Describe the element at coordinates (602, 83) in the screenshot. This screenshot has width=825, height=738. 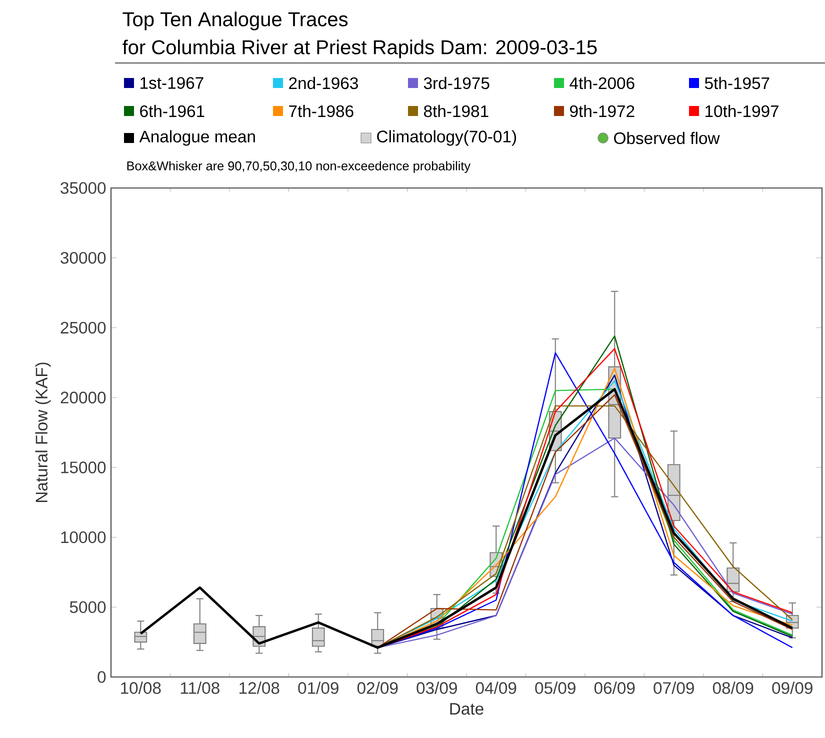
I see `legend-label: 4th-2006` at that location.